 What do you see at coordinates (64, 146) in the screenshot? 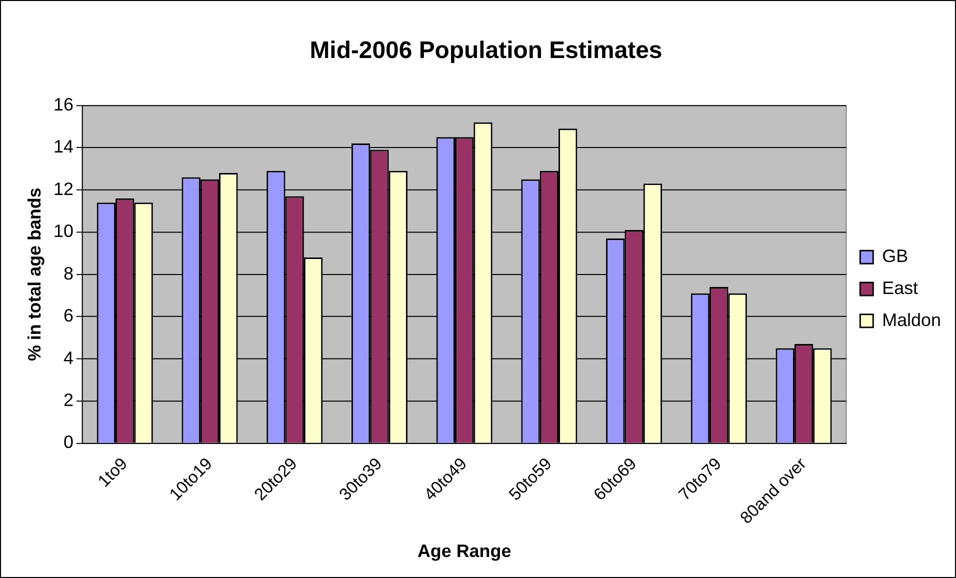
I see `y-tick-label: 14` at bounding box center [64, 146].